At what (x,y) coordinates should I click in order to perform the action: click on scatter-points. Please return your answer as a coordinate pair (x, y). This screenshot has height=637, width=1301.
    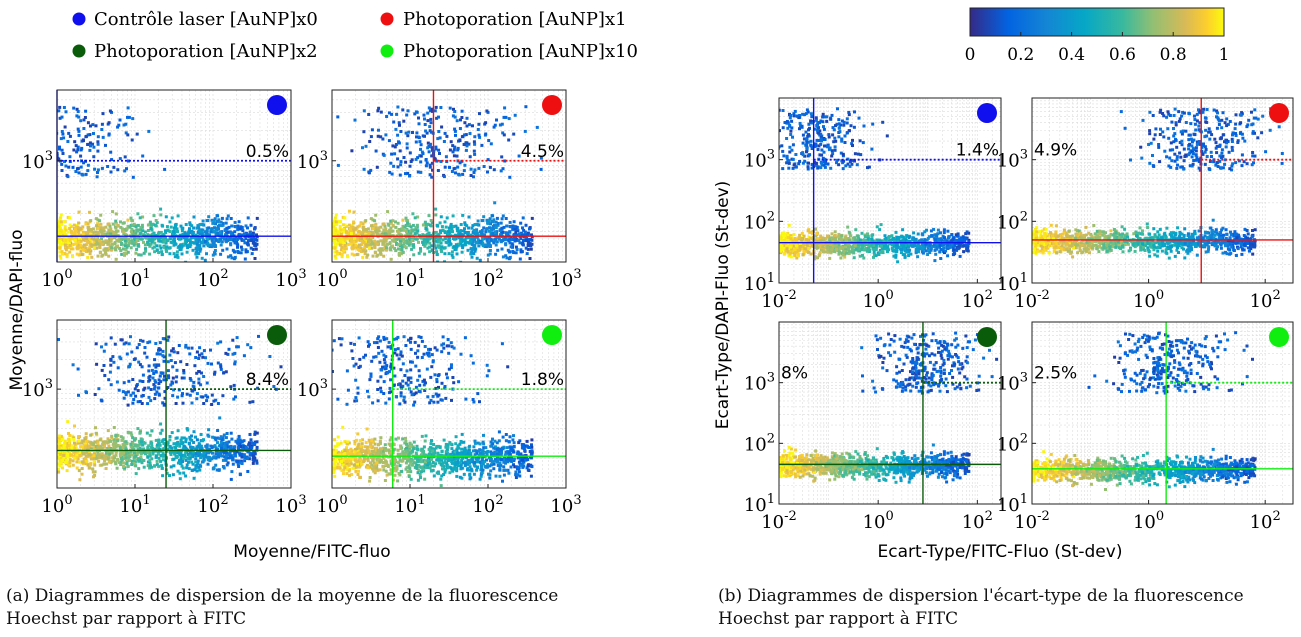
    Looking at the image, I should click on (170, 408).